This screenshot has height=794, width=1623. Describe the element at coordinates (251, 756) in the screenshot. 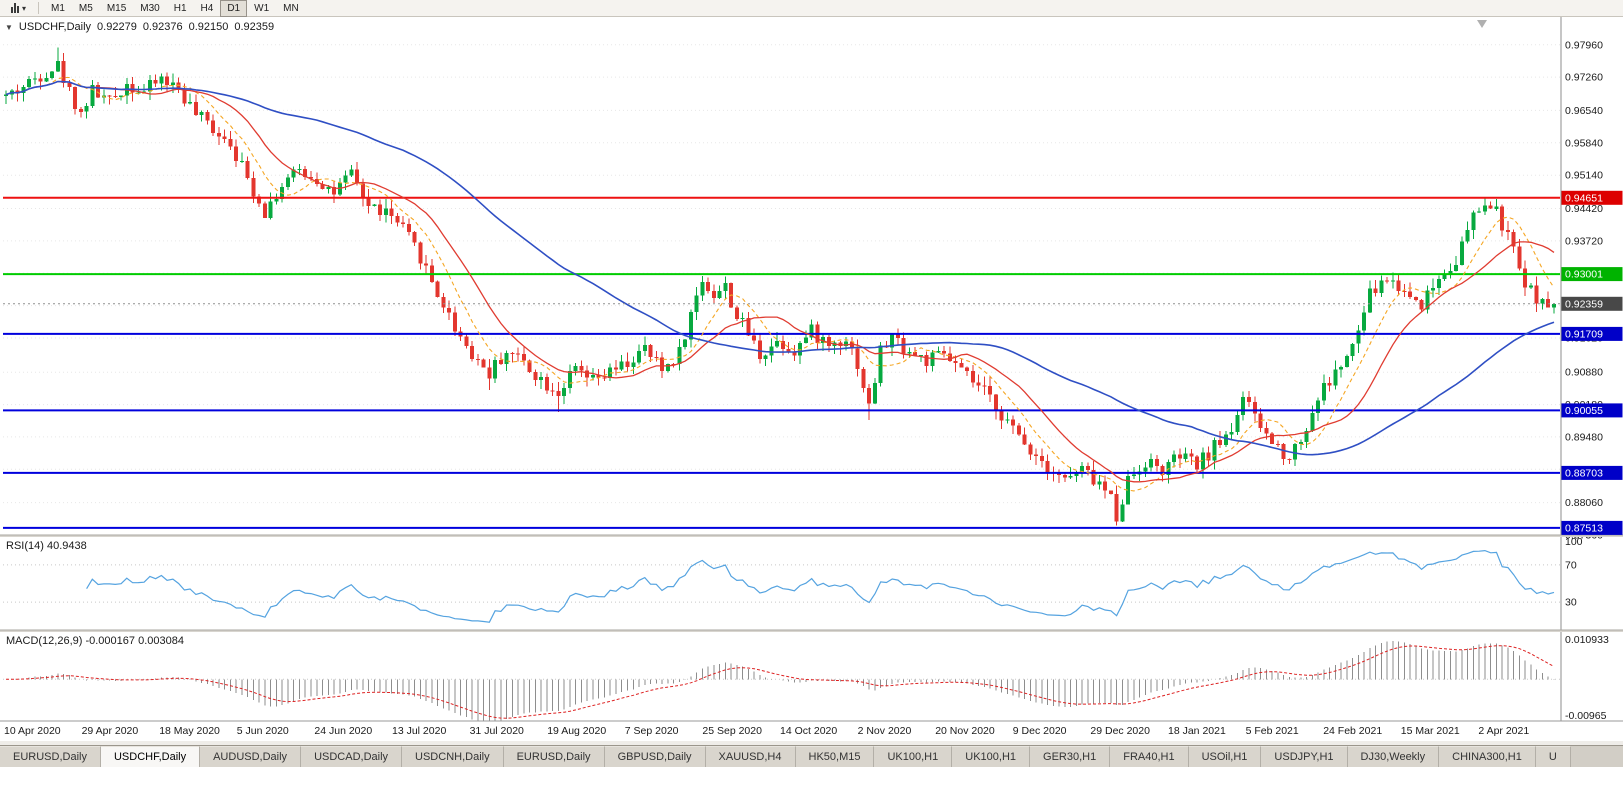

I see `chart-tab-audusd-daily: AUDUSD,Daily` at that location.